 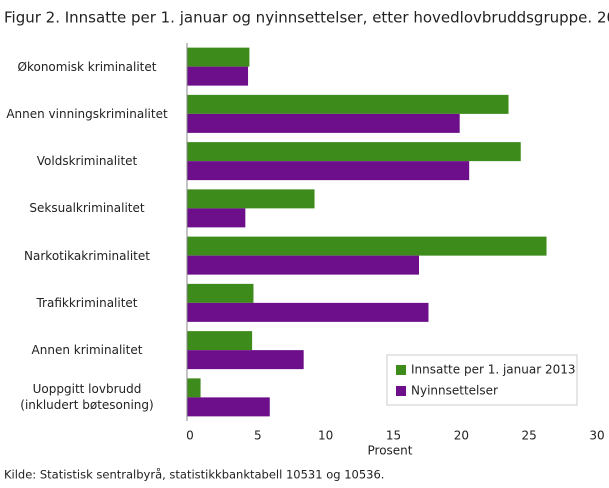 I want to click on y-tick-label: Uoppgitt lovbrudd (inkludert bøtesoning), so click(x=87, y=397).